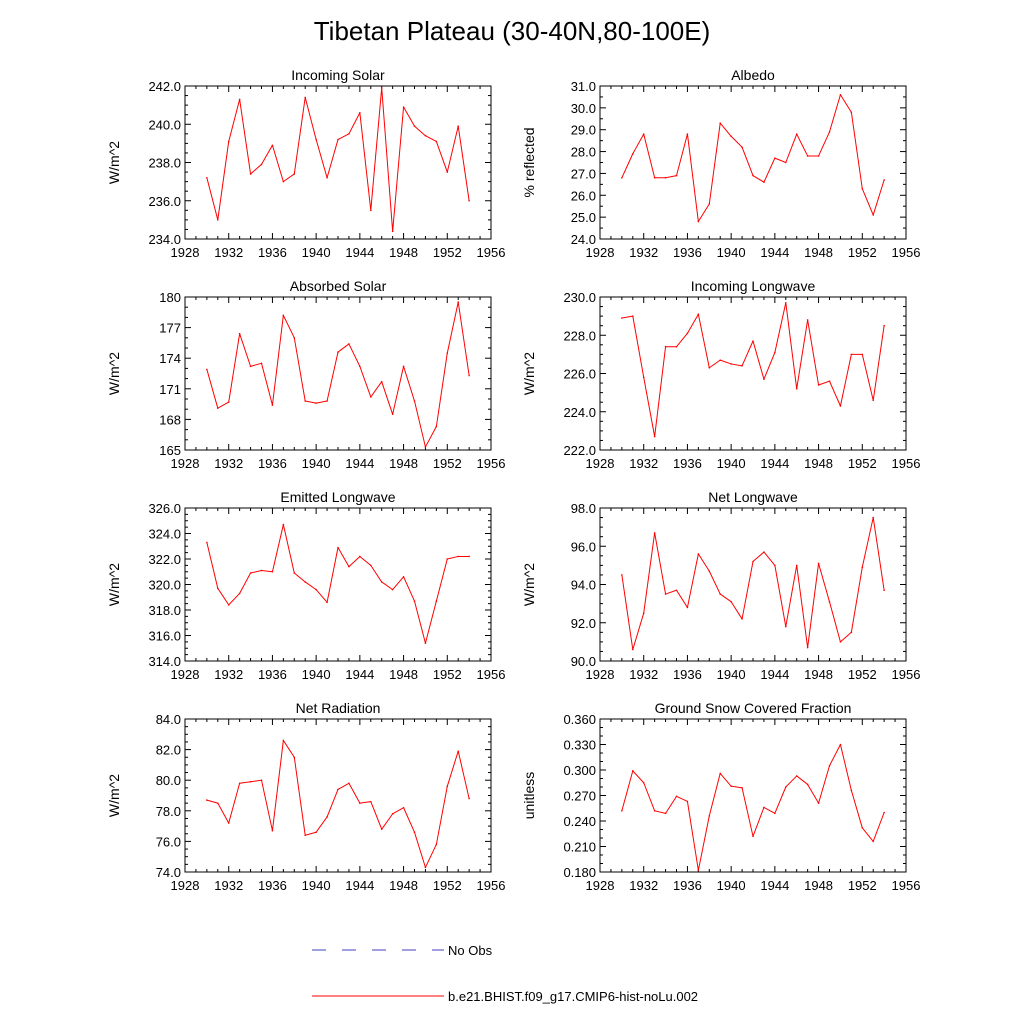  Describe the element at coordinates (164, 636) in the screenshot. I see `y-tick-label: 316.0` at that location.